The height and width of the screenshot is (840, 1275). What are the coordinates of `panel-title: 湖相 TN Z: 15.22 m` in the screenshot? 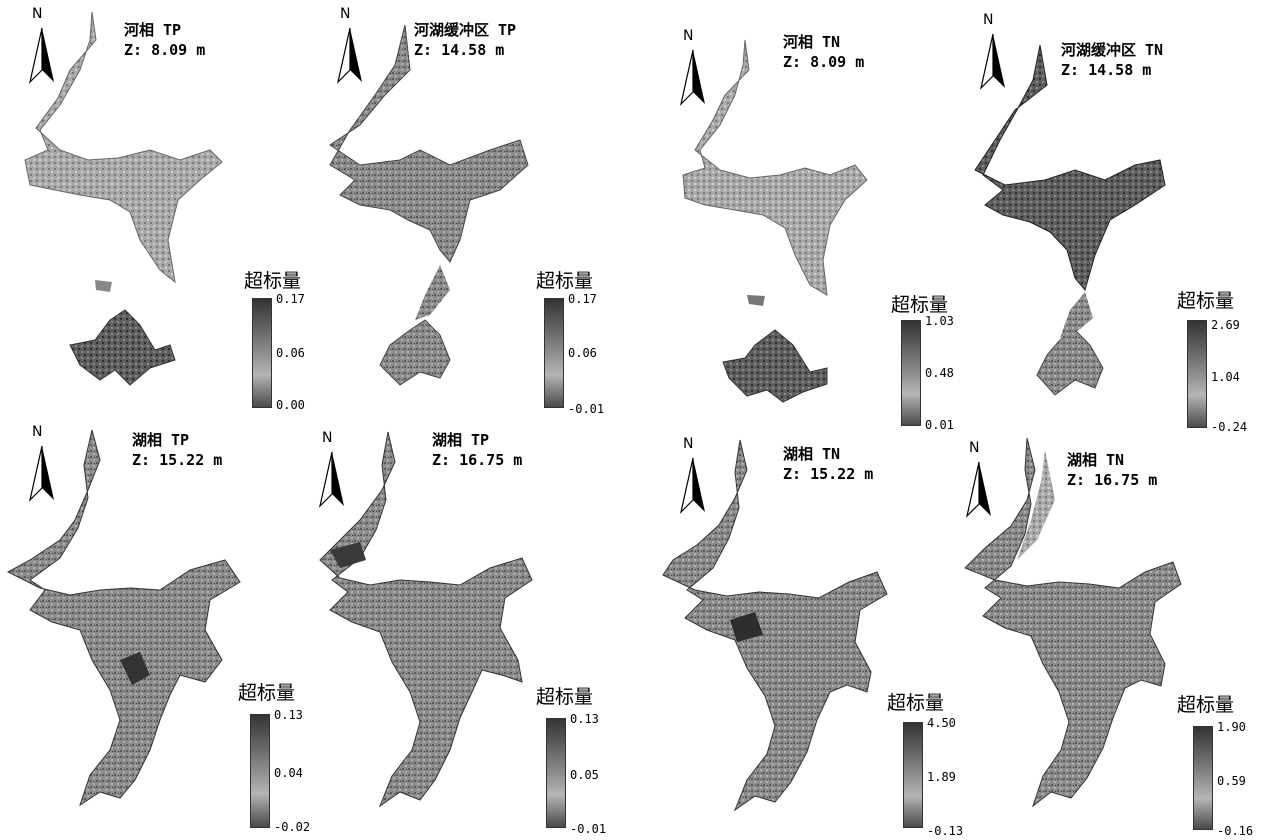 It's located at (828, 464).